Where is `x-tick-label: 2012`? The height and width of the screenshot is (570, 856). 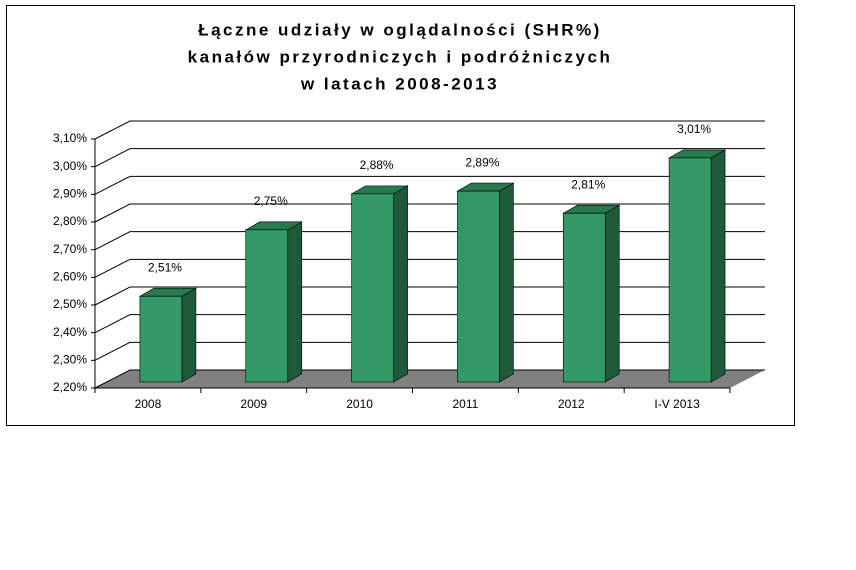 x-tick-label: 2012 is located at coordinates (571, 404).